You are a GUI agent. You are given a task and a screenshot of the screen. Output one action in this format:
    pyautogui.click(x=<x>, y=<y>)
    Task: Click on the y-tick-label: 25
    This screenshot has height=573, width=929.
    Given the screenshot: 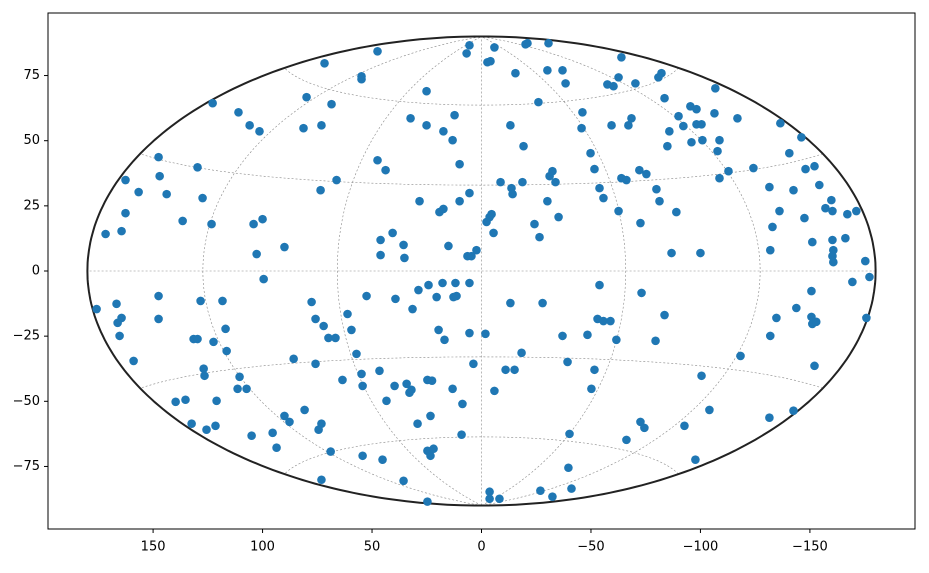 What is the action you would take?
    pyautogui.click(x=31, y=205)
    